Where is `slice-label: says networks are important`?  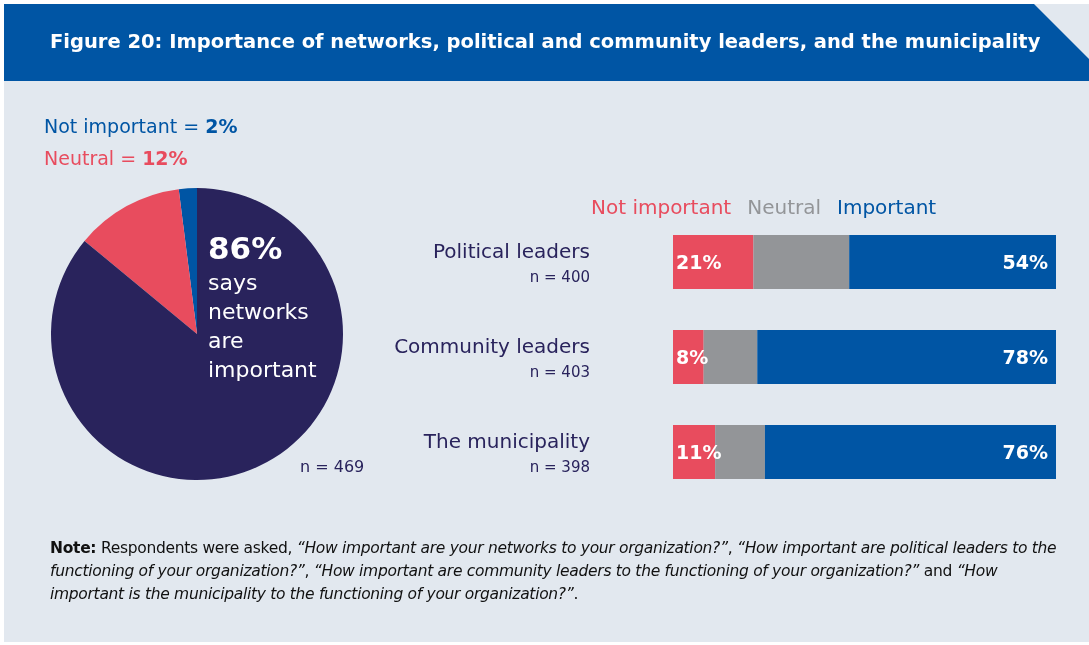 slice-label: says networks are important is located at coordinates (263, 326).